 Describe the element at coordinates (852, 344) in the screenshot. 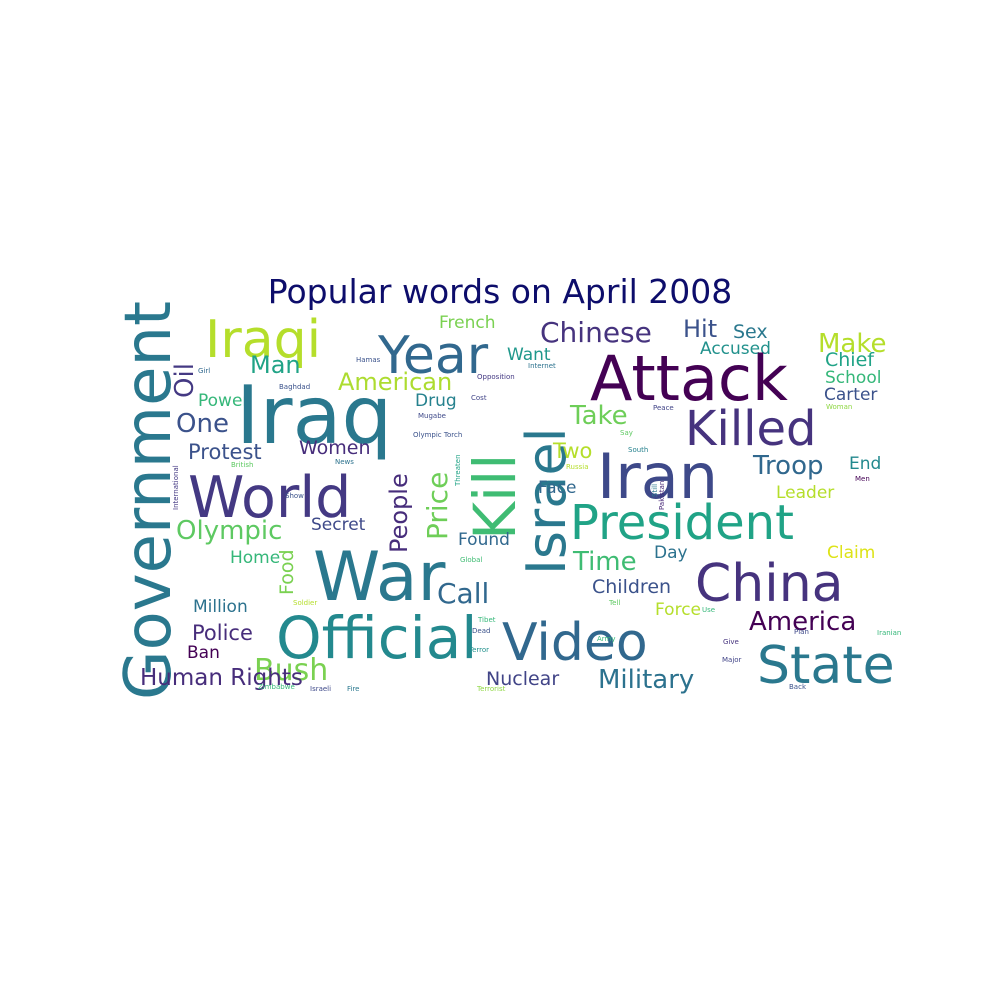

I see `word-make: Make` at that location.